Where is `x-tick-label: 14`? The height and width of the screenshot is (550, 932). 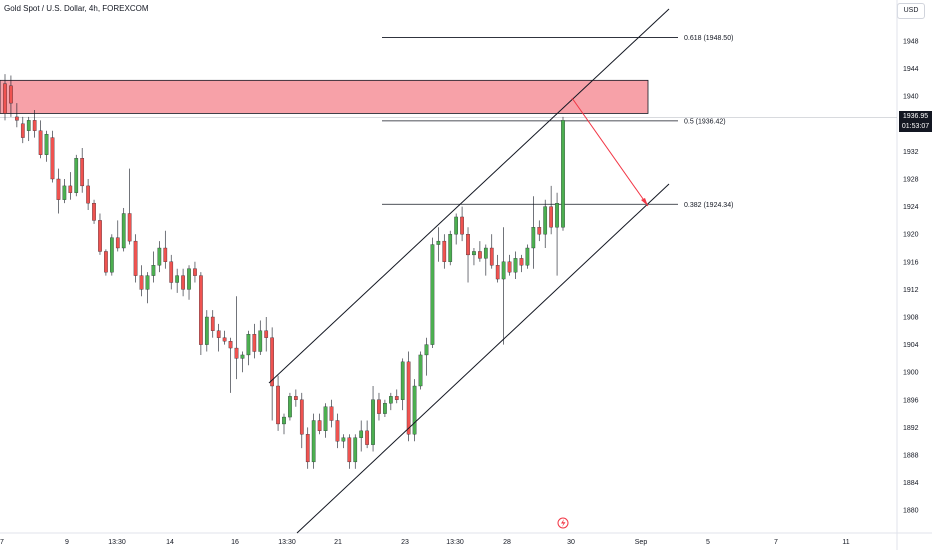
x-tick-label: 14 is located at coordinates (170, 542).